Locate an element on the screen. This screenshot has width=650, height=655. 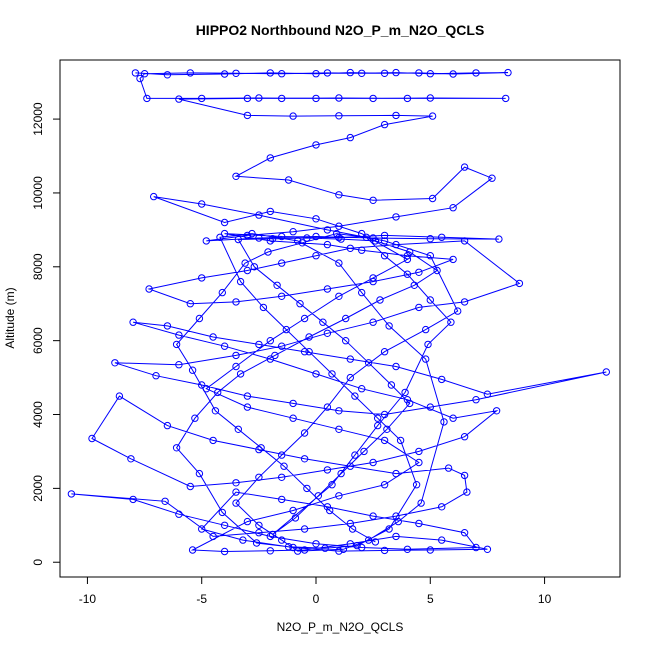
y-tick-label: 12000 is located at coordinates (38, 119).